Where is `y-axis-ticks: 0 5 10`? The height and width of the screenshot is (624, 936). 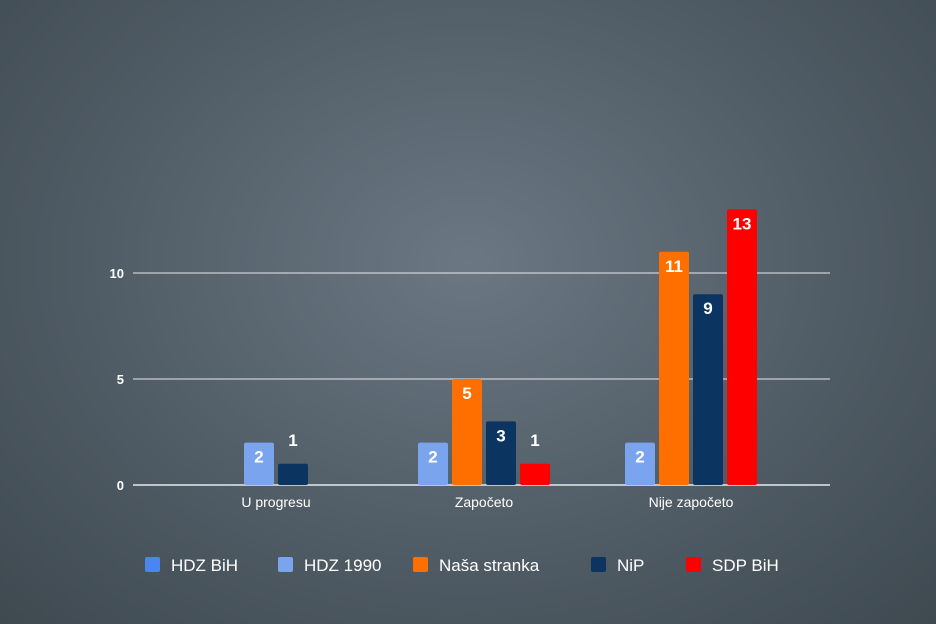
y-axis-ticks: 0 5 10 is located at coordinates (117, 379).